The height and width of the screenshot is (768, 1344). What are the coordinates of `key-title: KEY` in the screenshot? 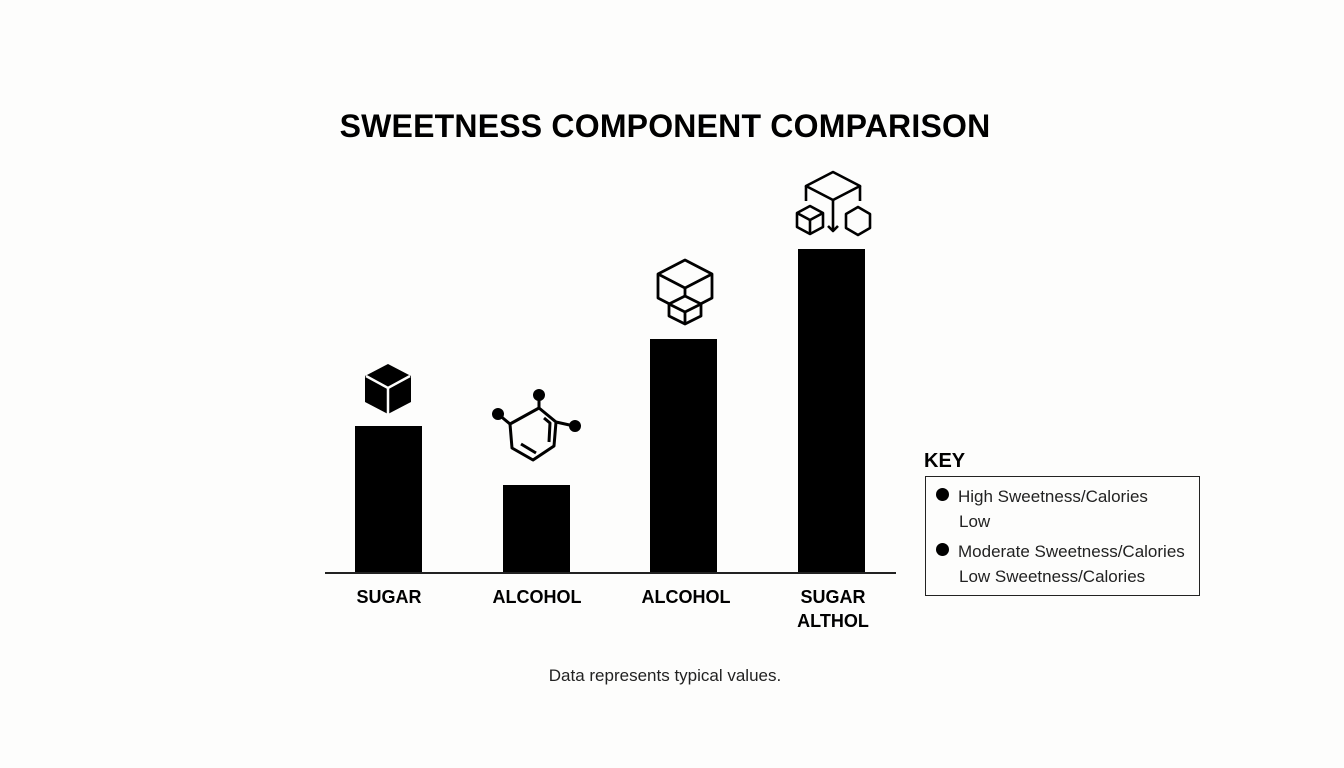 It's located at (945, 461).